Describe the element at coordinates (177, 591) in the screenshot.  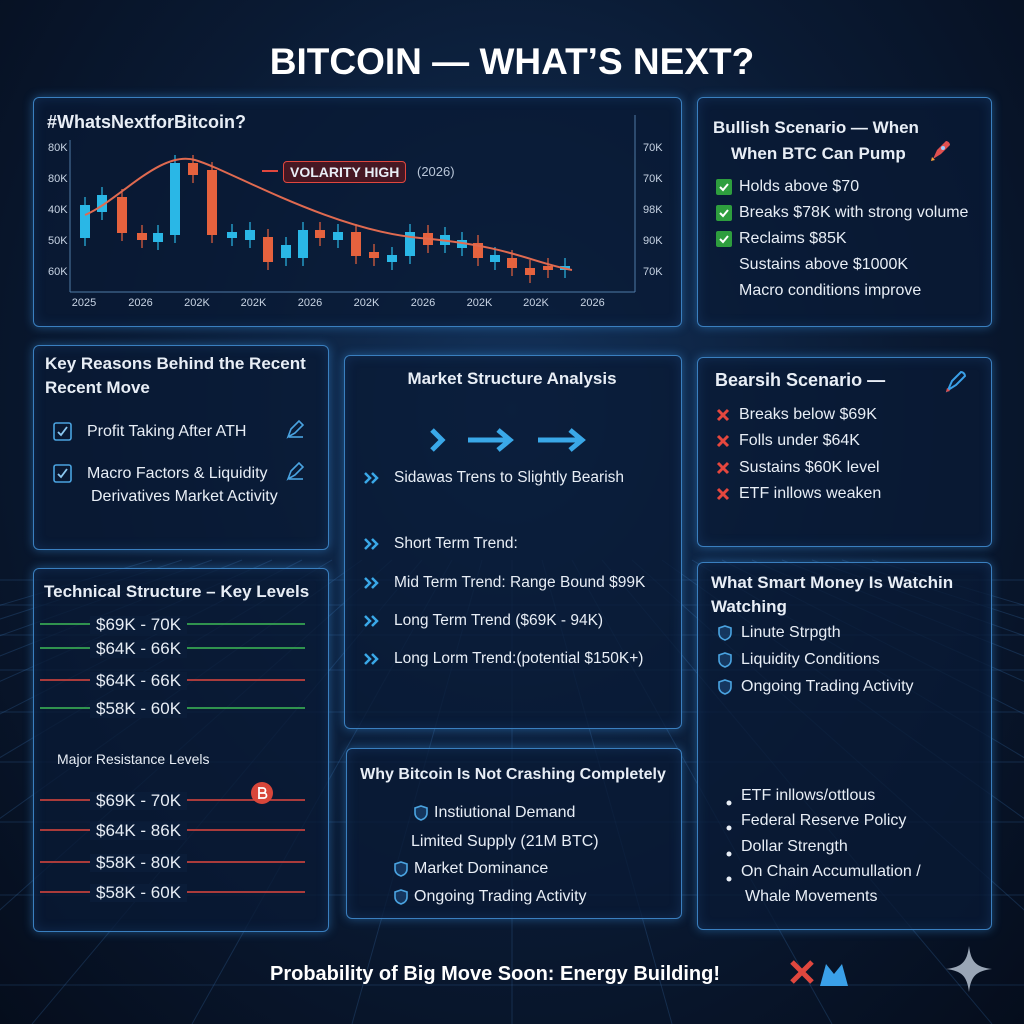
I see `technical-title: Technical Structure – Key Levels` at that location.